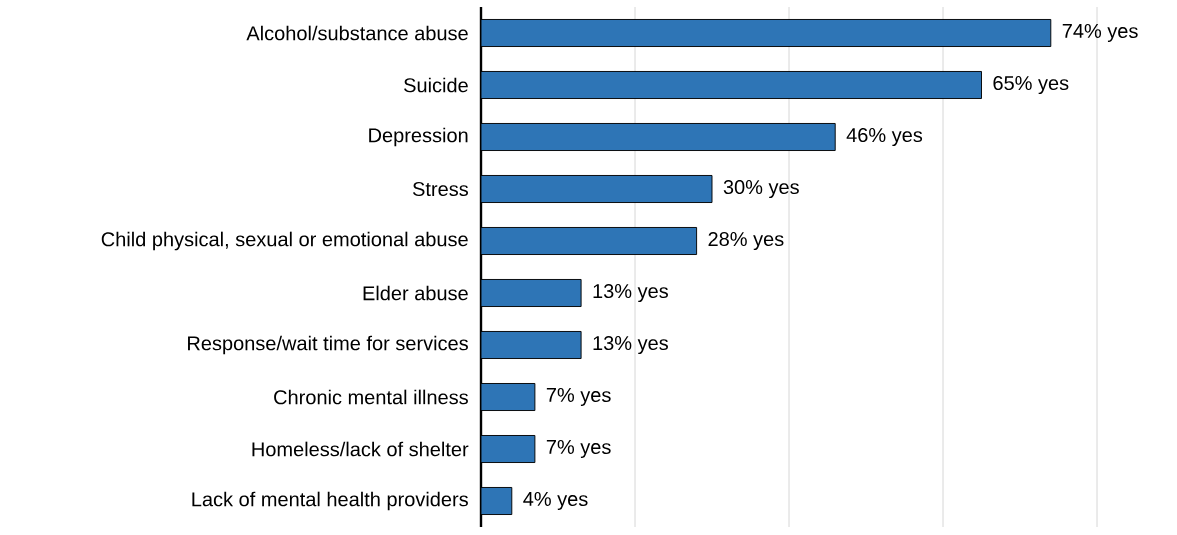  I want to click on data-label: 30% yes, so click(761, 189).